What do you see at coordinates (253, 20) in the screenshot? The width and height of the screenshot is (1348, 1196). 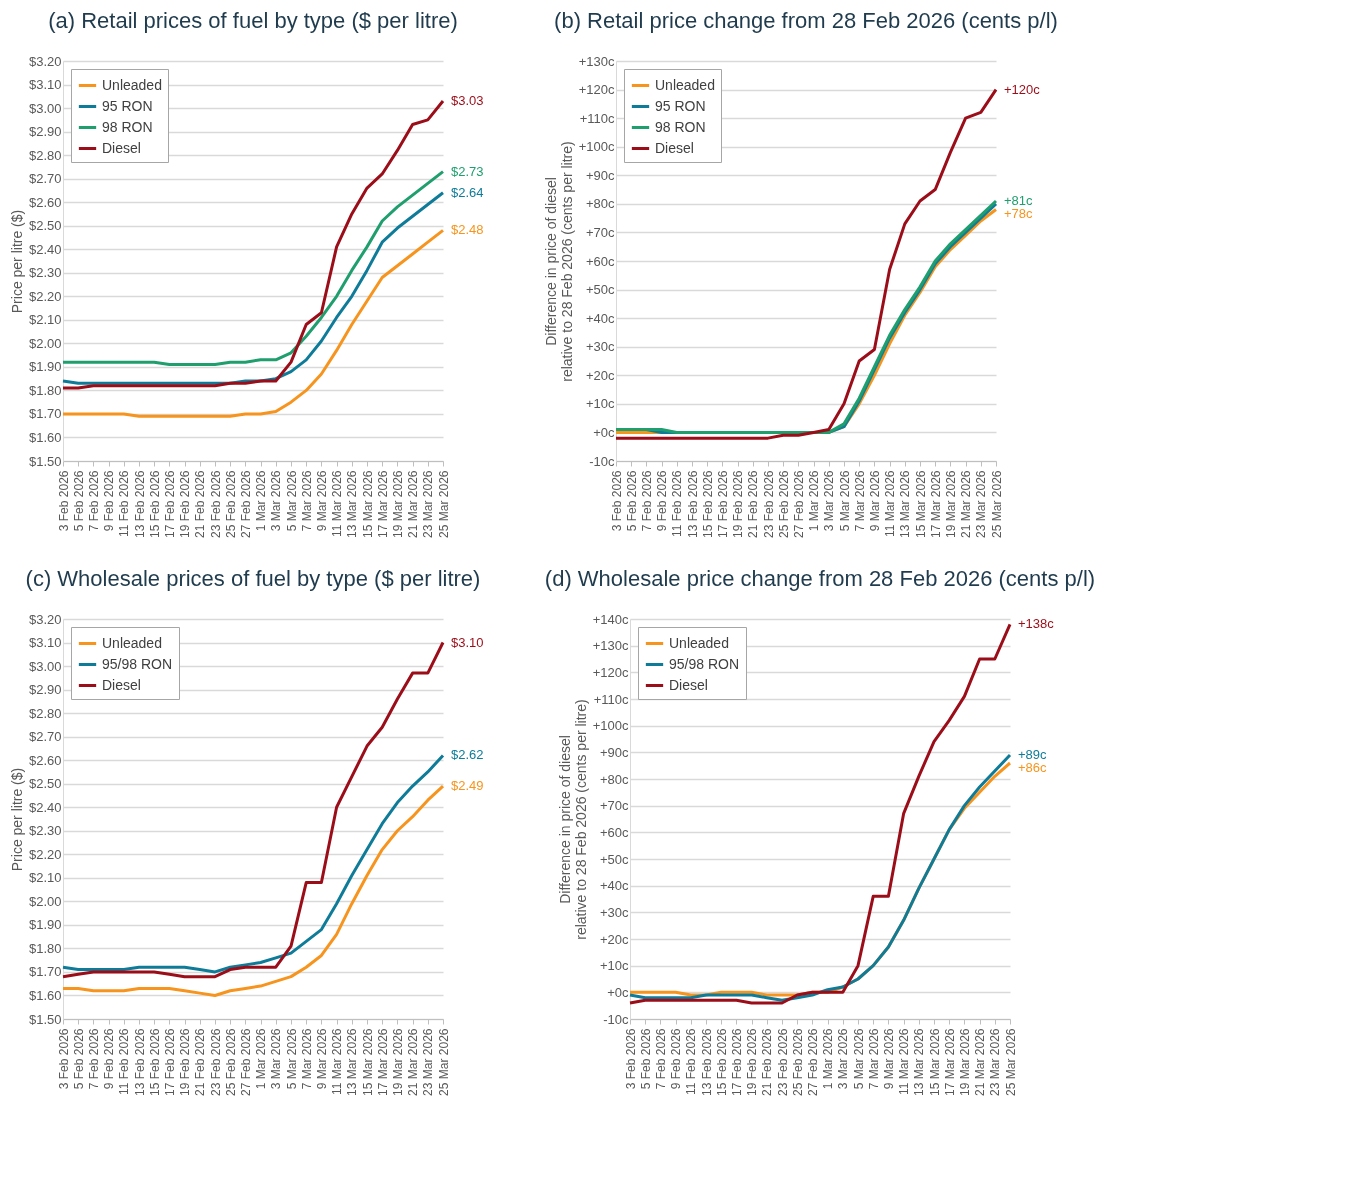 I see `chart-title: (a) Retail prices of fuel by type ($ per litre)` at bounding box center [253, 20].